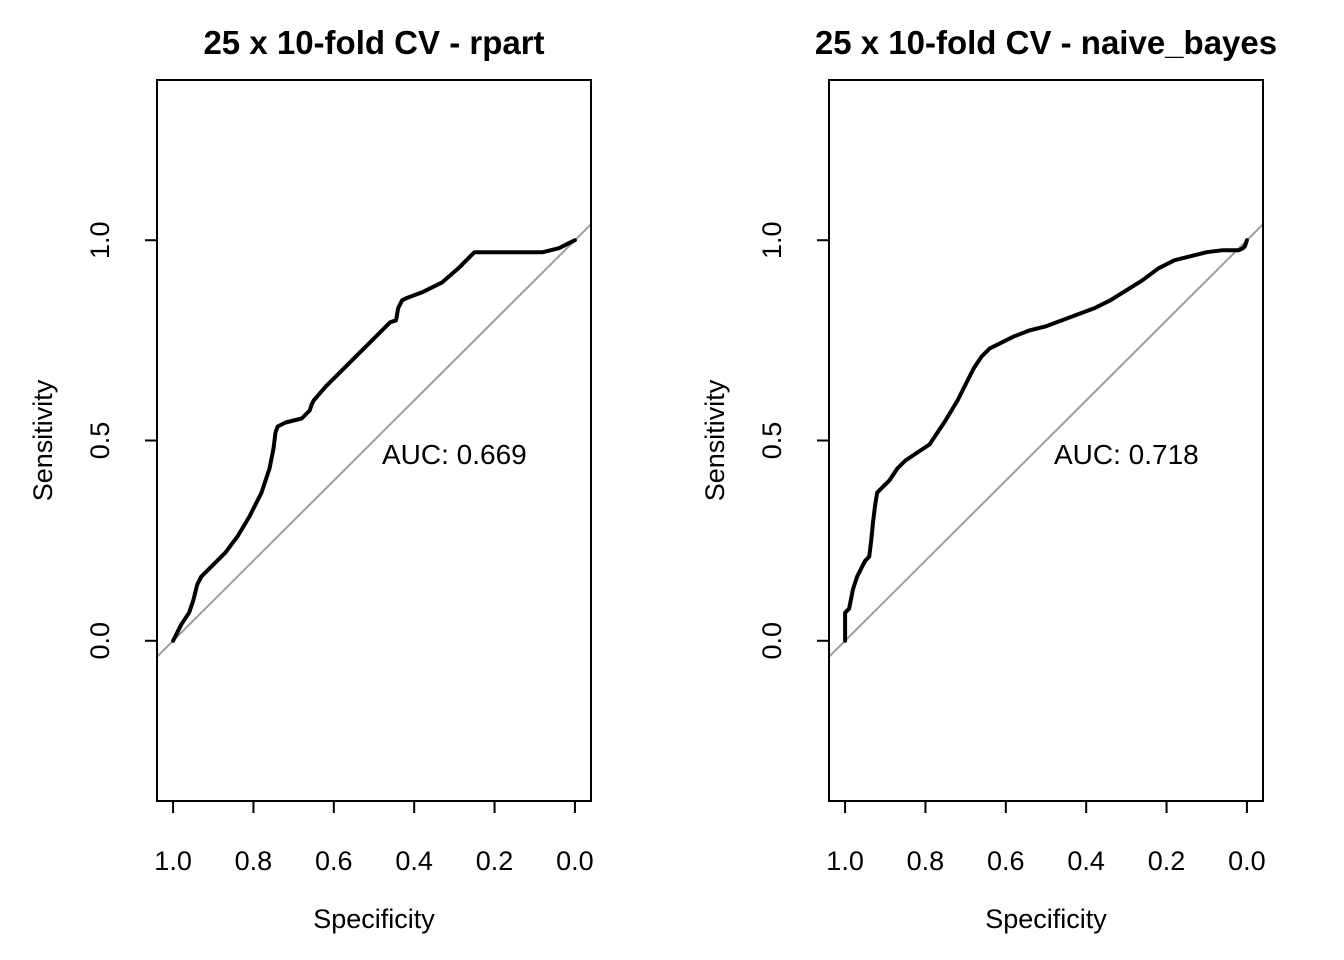 This screenshot has height=960, width=1344. I want to click on auc-annotation: AUC: 0.718, so click(1126, 454).